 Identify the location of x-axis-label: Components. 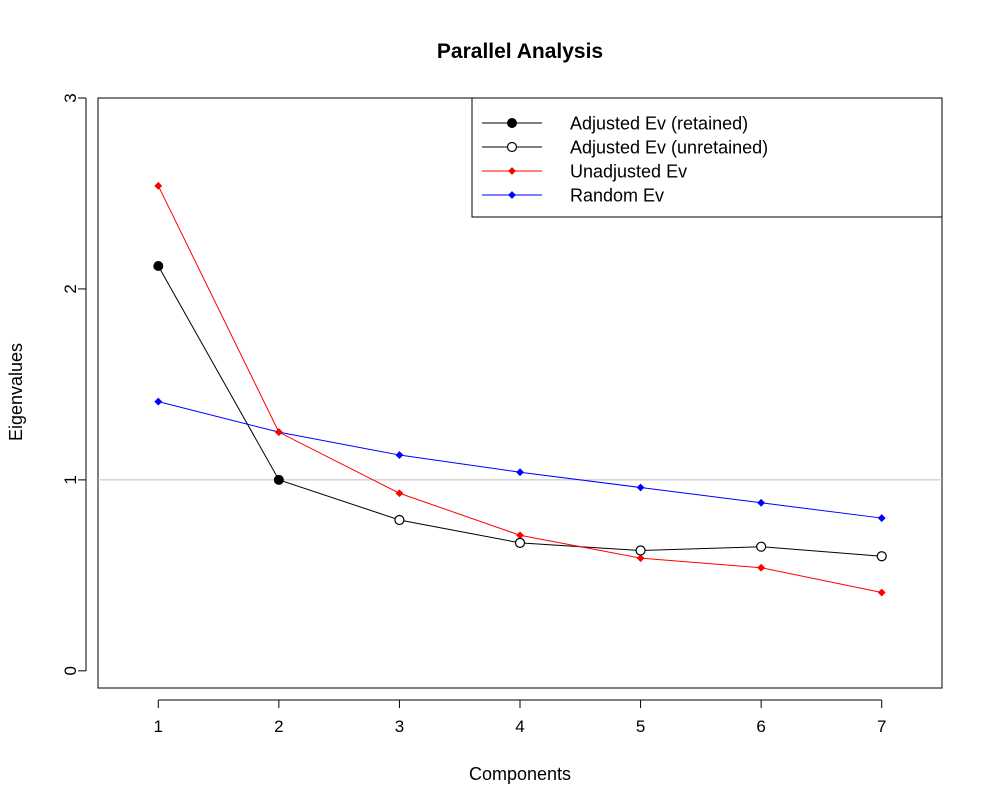
(520, 774).